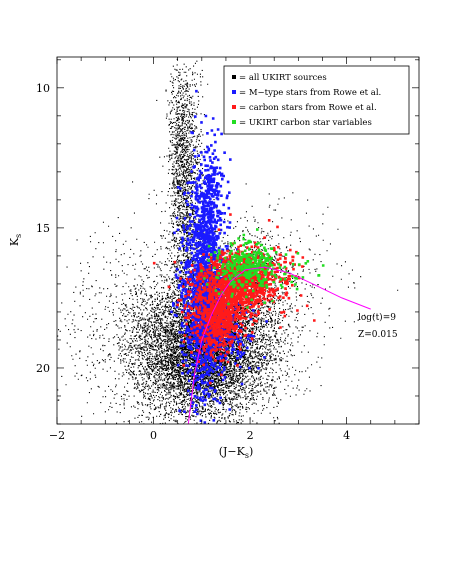  Describe the element at coordinates (346, 435) in the screenshot. I see `x-tick-label: 4` at that location.